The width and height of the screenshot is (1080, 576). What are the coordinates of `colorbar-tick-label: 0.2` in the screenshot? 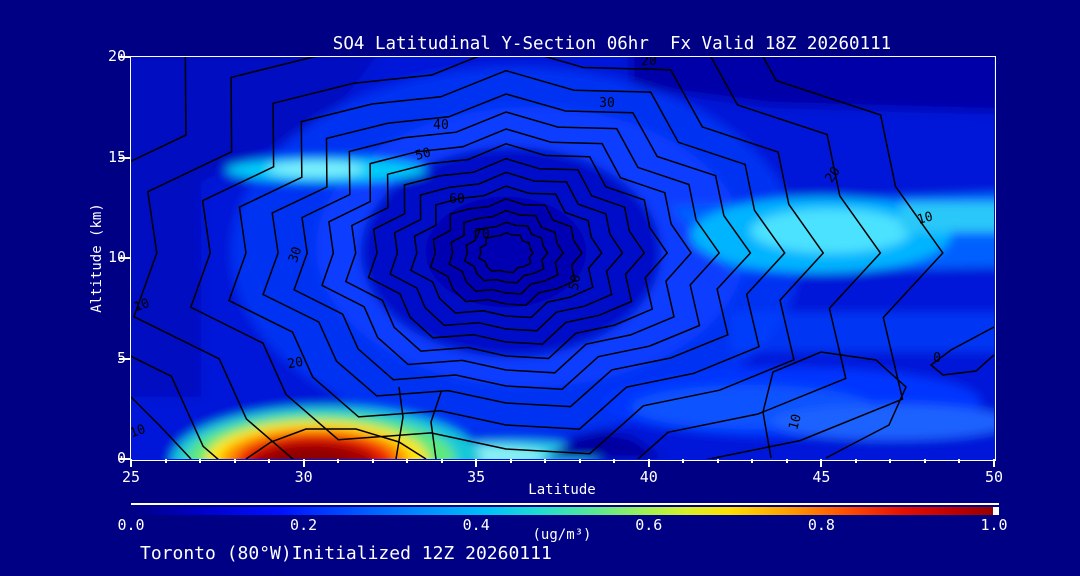 It's located at (304, 525).